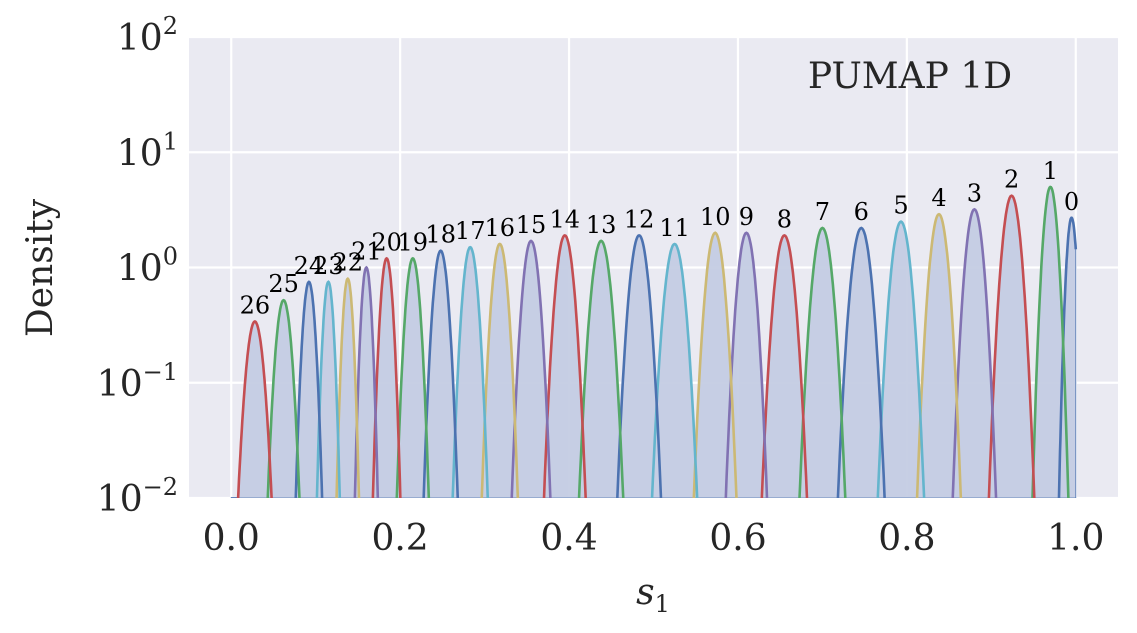  What do you see at coordinates (938, 198) in the screenshot?
I see `peak-label-4: 4` at bounding box center [938, 198].